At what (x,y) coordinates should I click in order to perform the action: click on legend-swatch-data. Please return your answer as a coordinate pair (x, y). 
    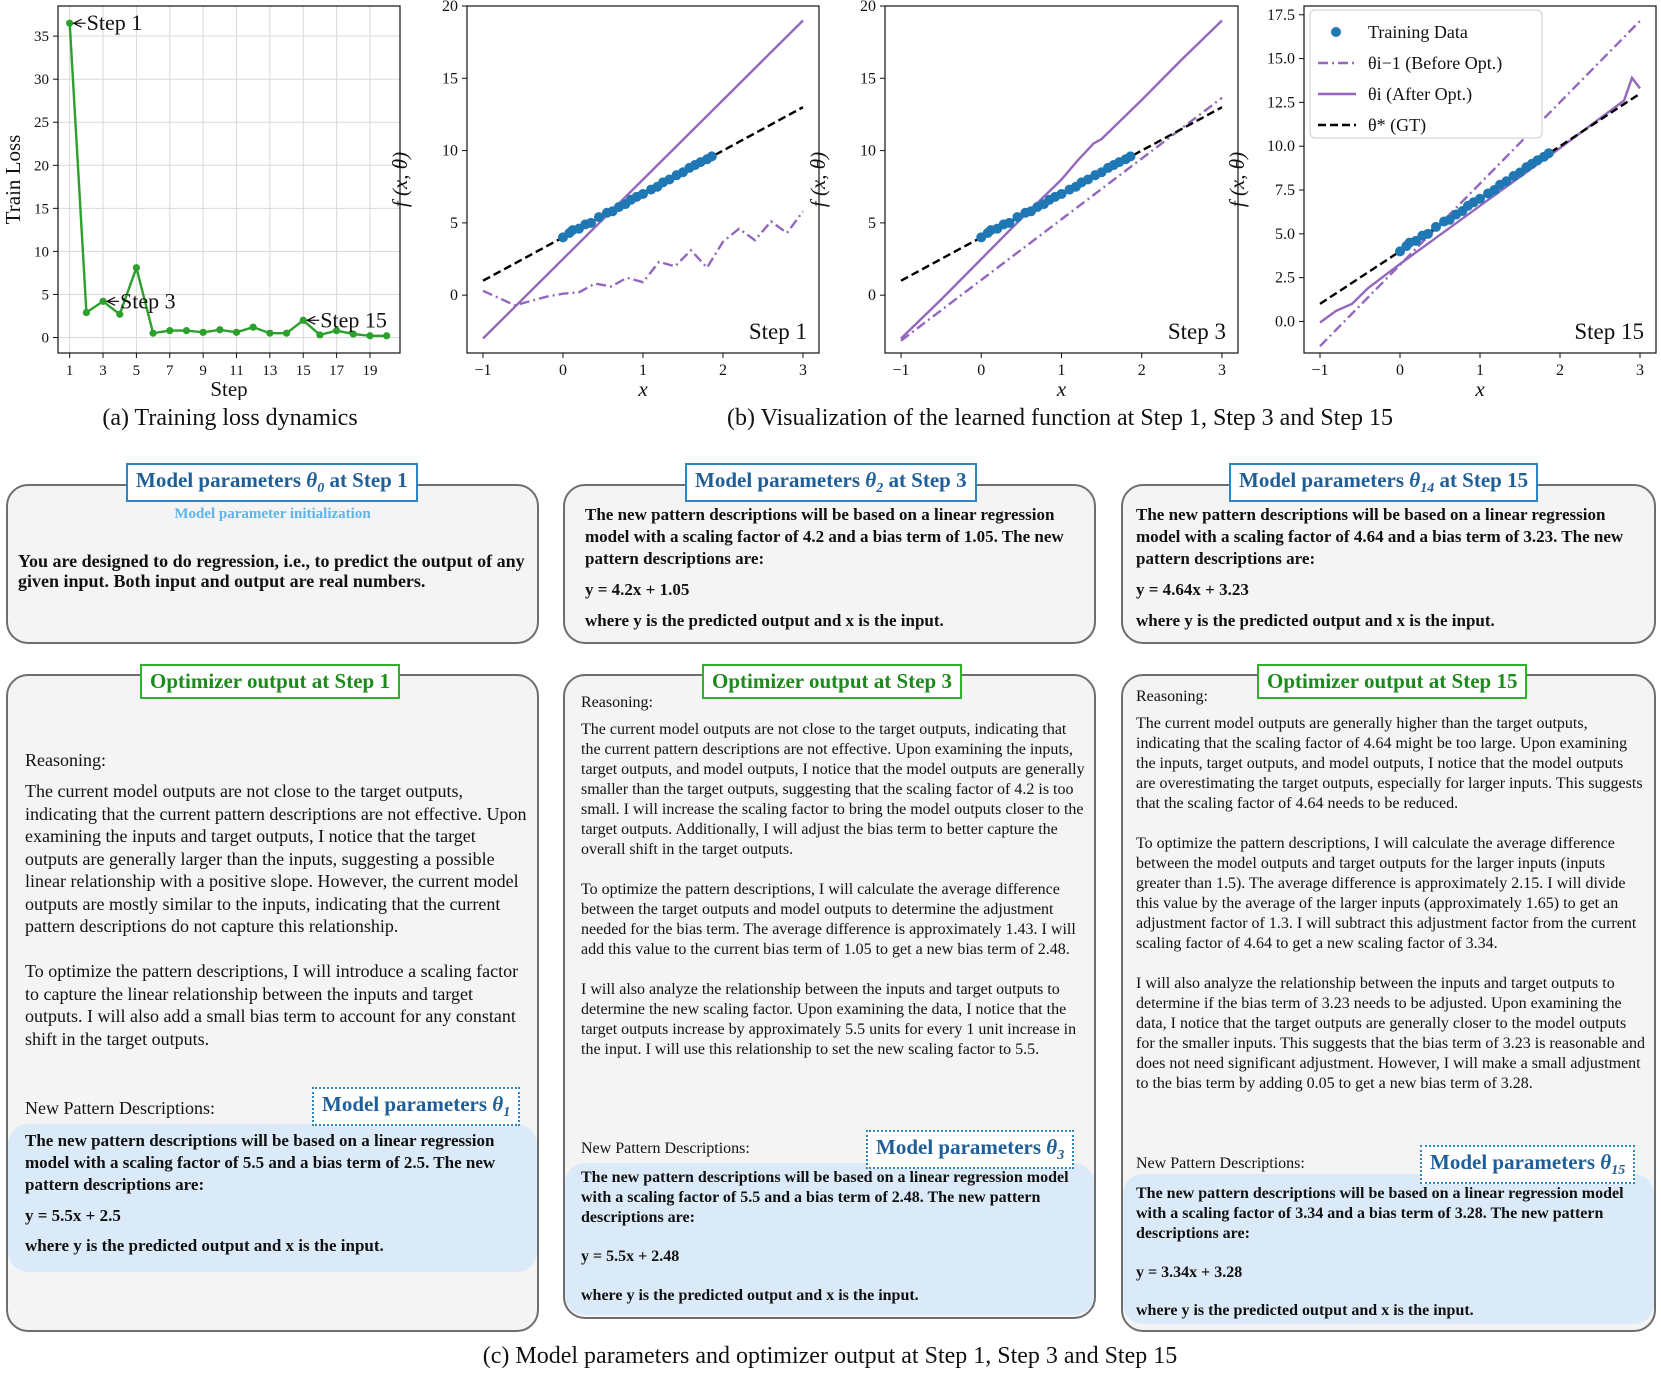
    Looking at the image, I should click on (1336, 32).